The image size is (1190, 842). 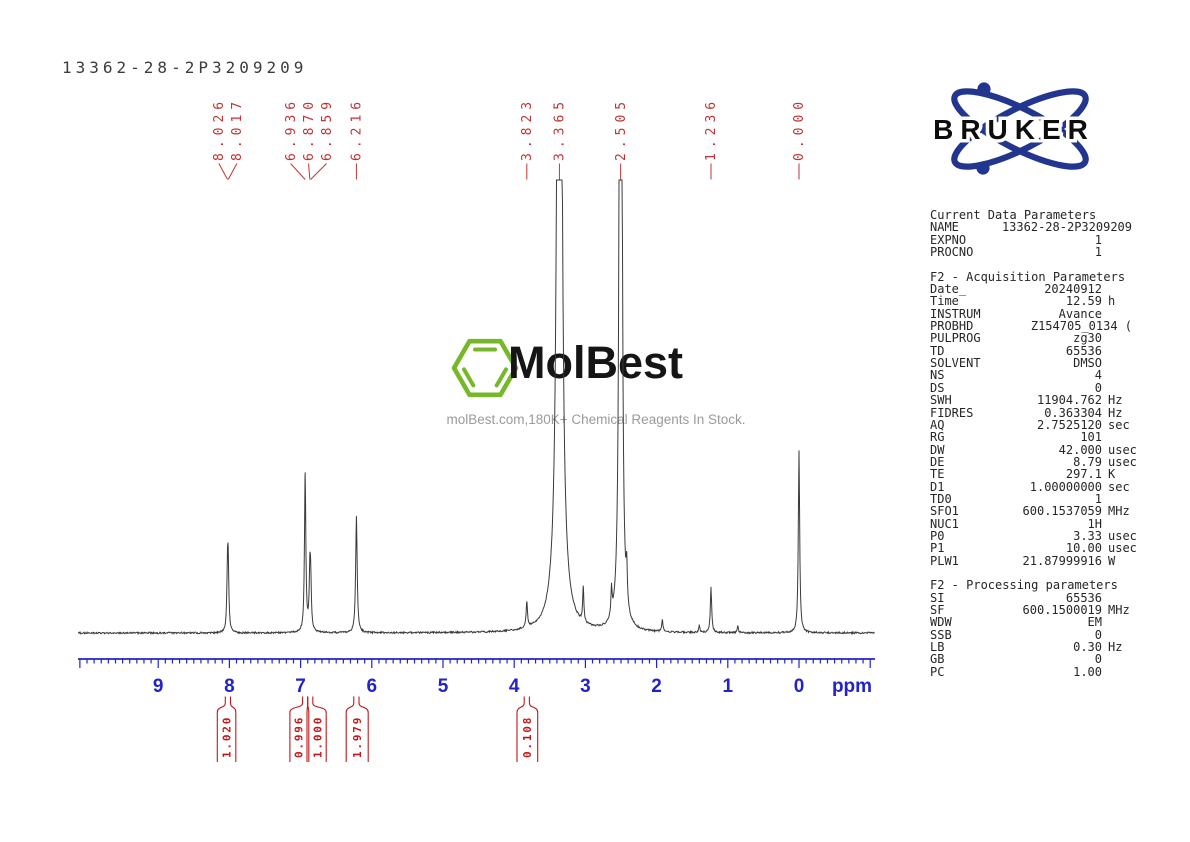 What do you see at coordinates (485, 368) in the screenshot?
I see `molbest-hexagon-icon` at bounding box center [485, 368].